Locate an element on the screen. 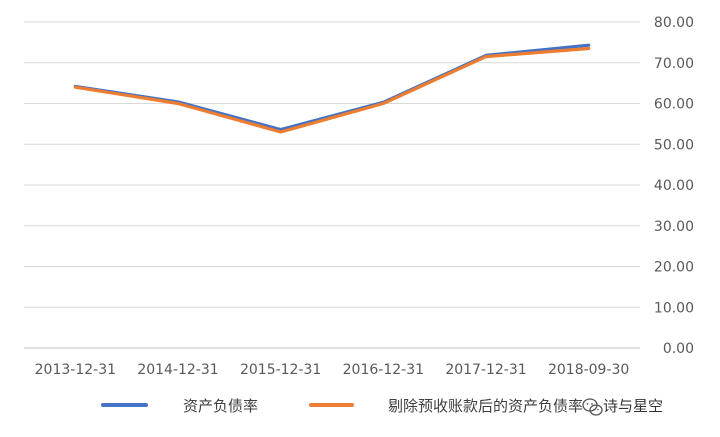 The height and width of the screenshot is (437, 720). wechat-icon is located at coordinates (592, 407).